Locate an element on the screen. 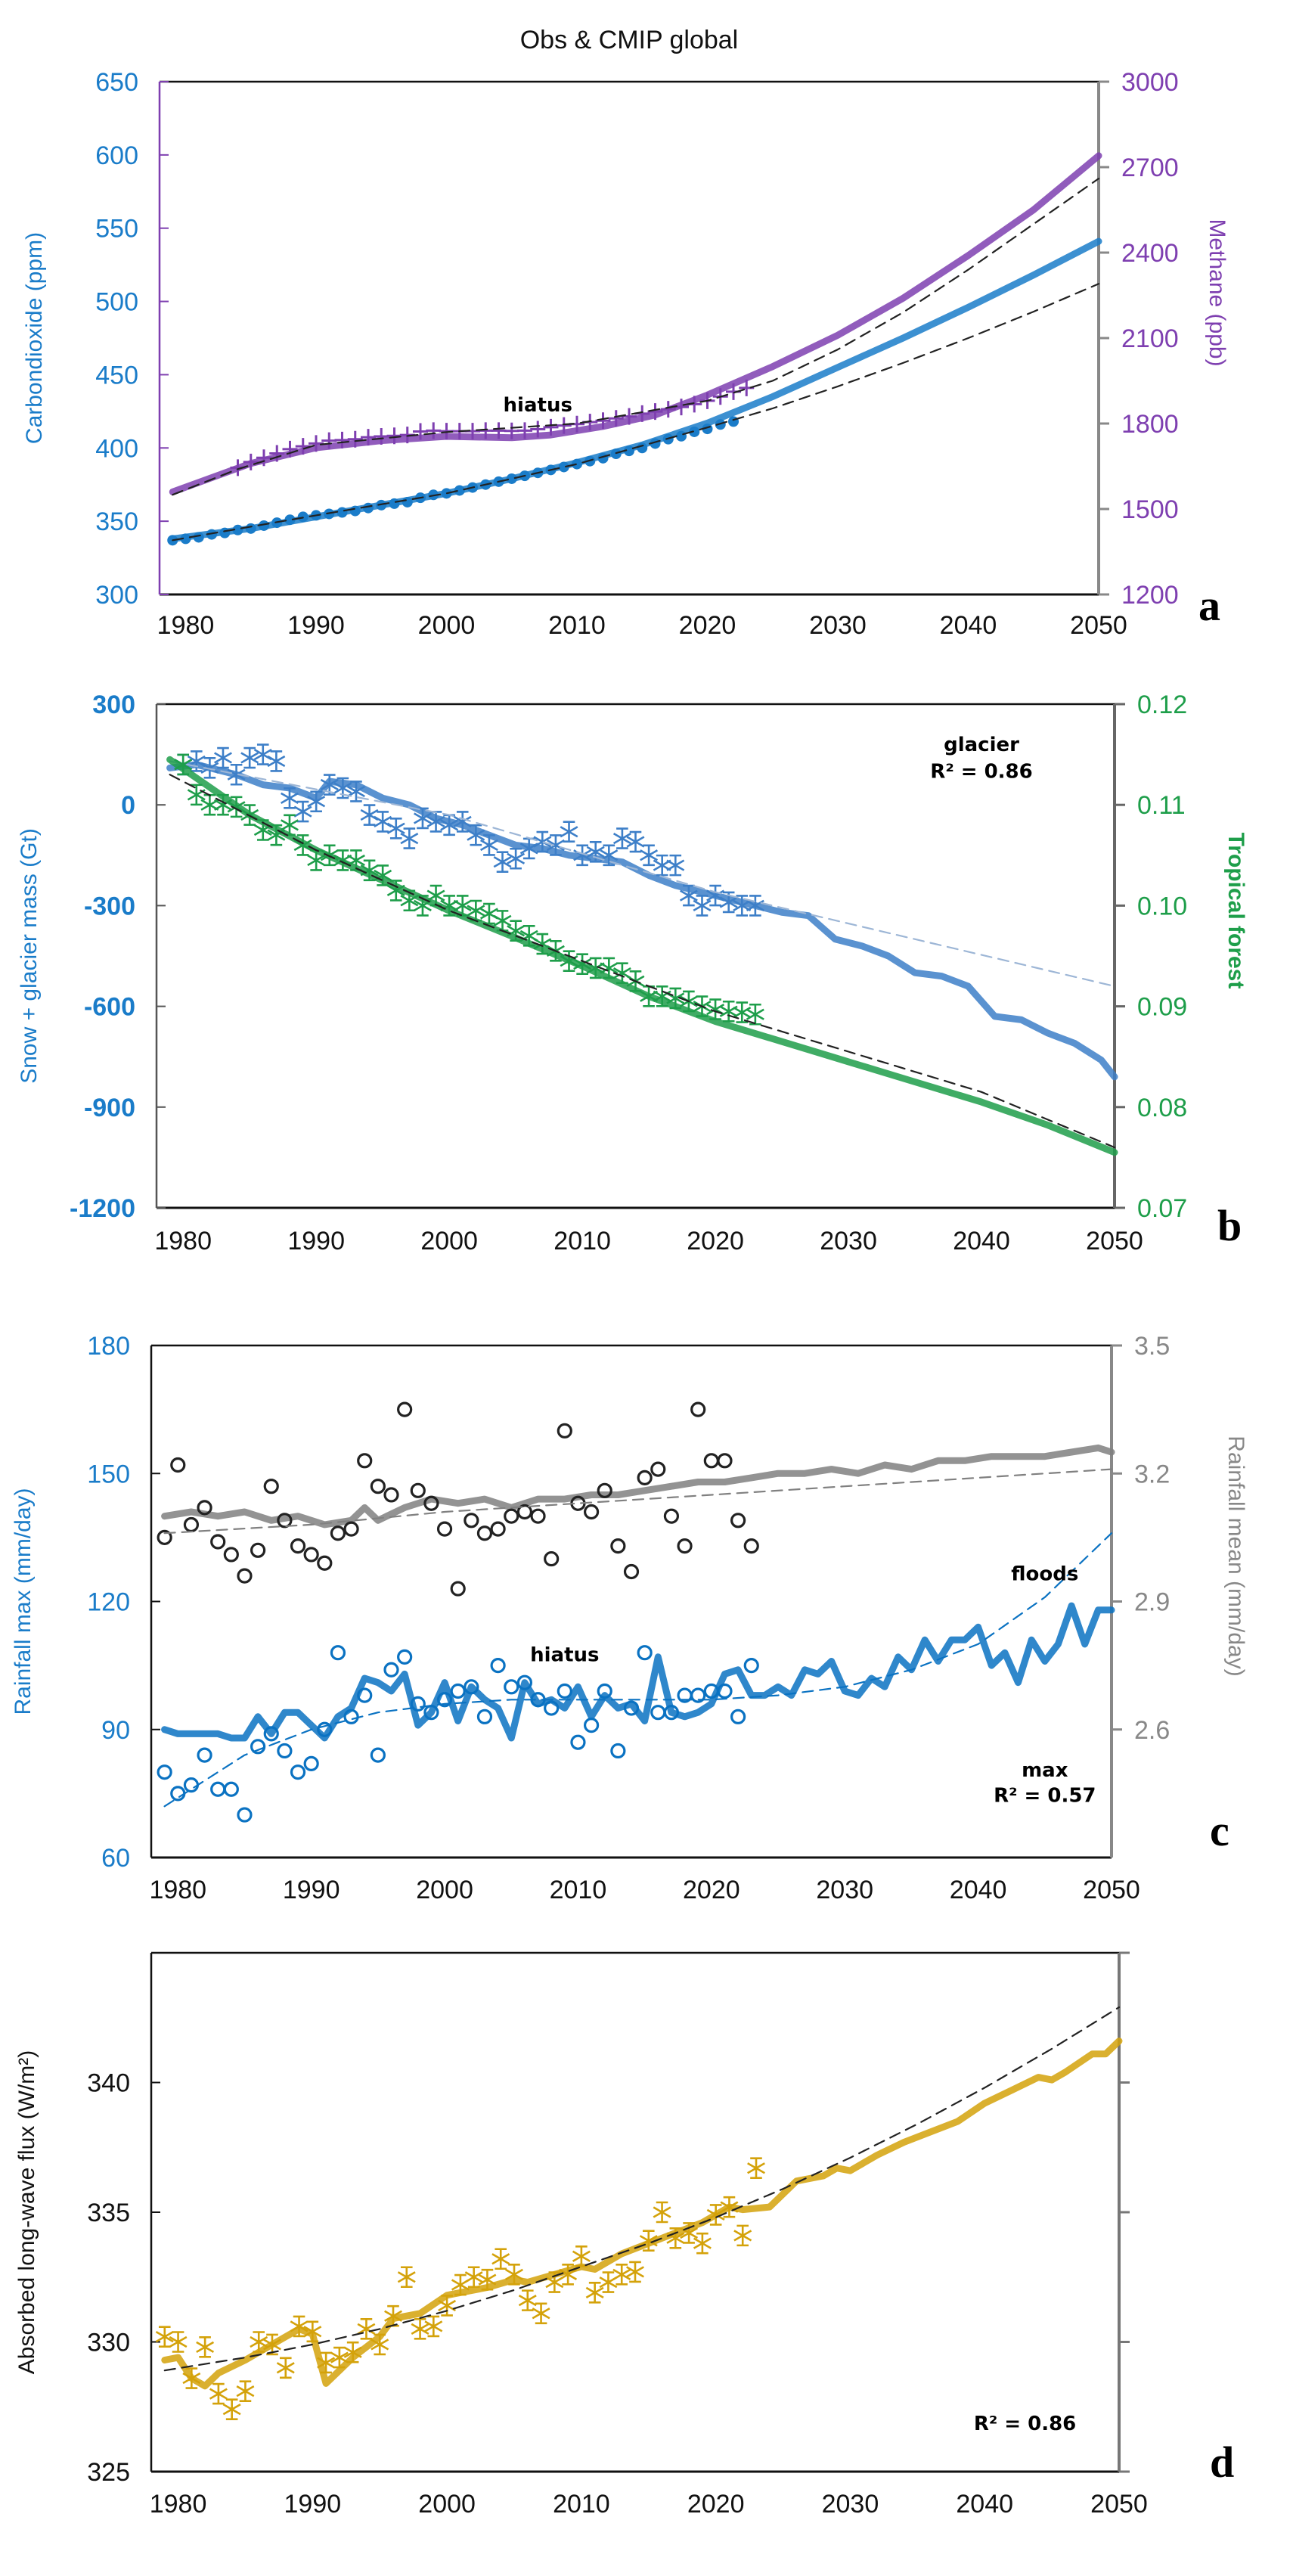  right-y-tick-label: 0.11 is located at coordinates (1161, 805).